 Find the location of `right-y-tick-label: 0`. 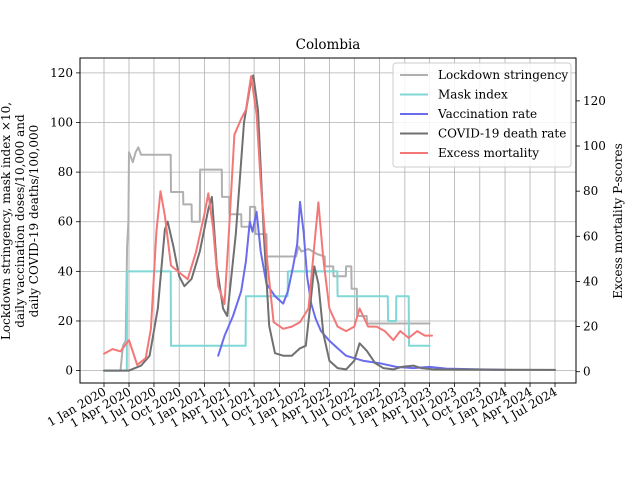

right-y-tick-label: 0 is located at coordinates (587, 372).